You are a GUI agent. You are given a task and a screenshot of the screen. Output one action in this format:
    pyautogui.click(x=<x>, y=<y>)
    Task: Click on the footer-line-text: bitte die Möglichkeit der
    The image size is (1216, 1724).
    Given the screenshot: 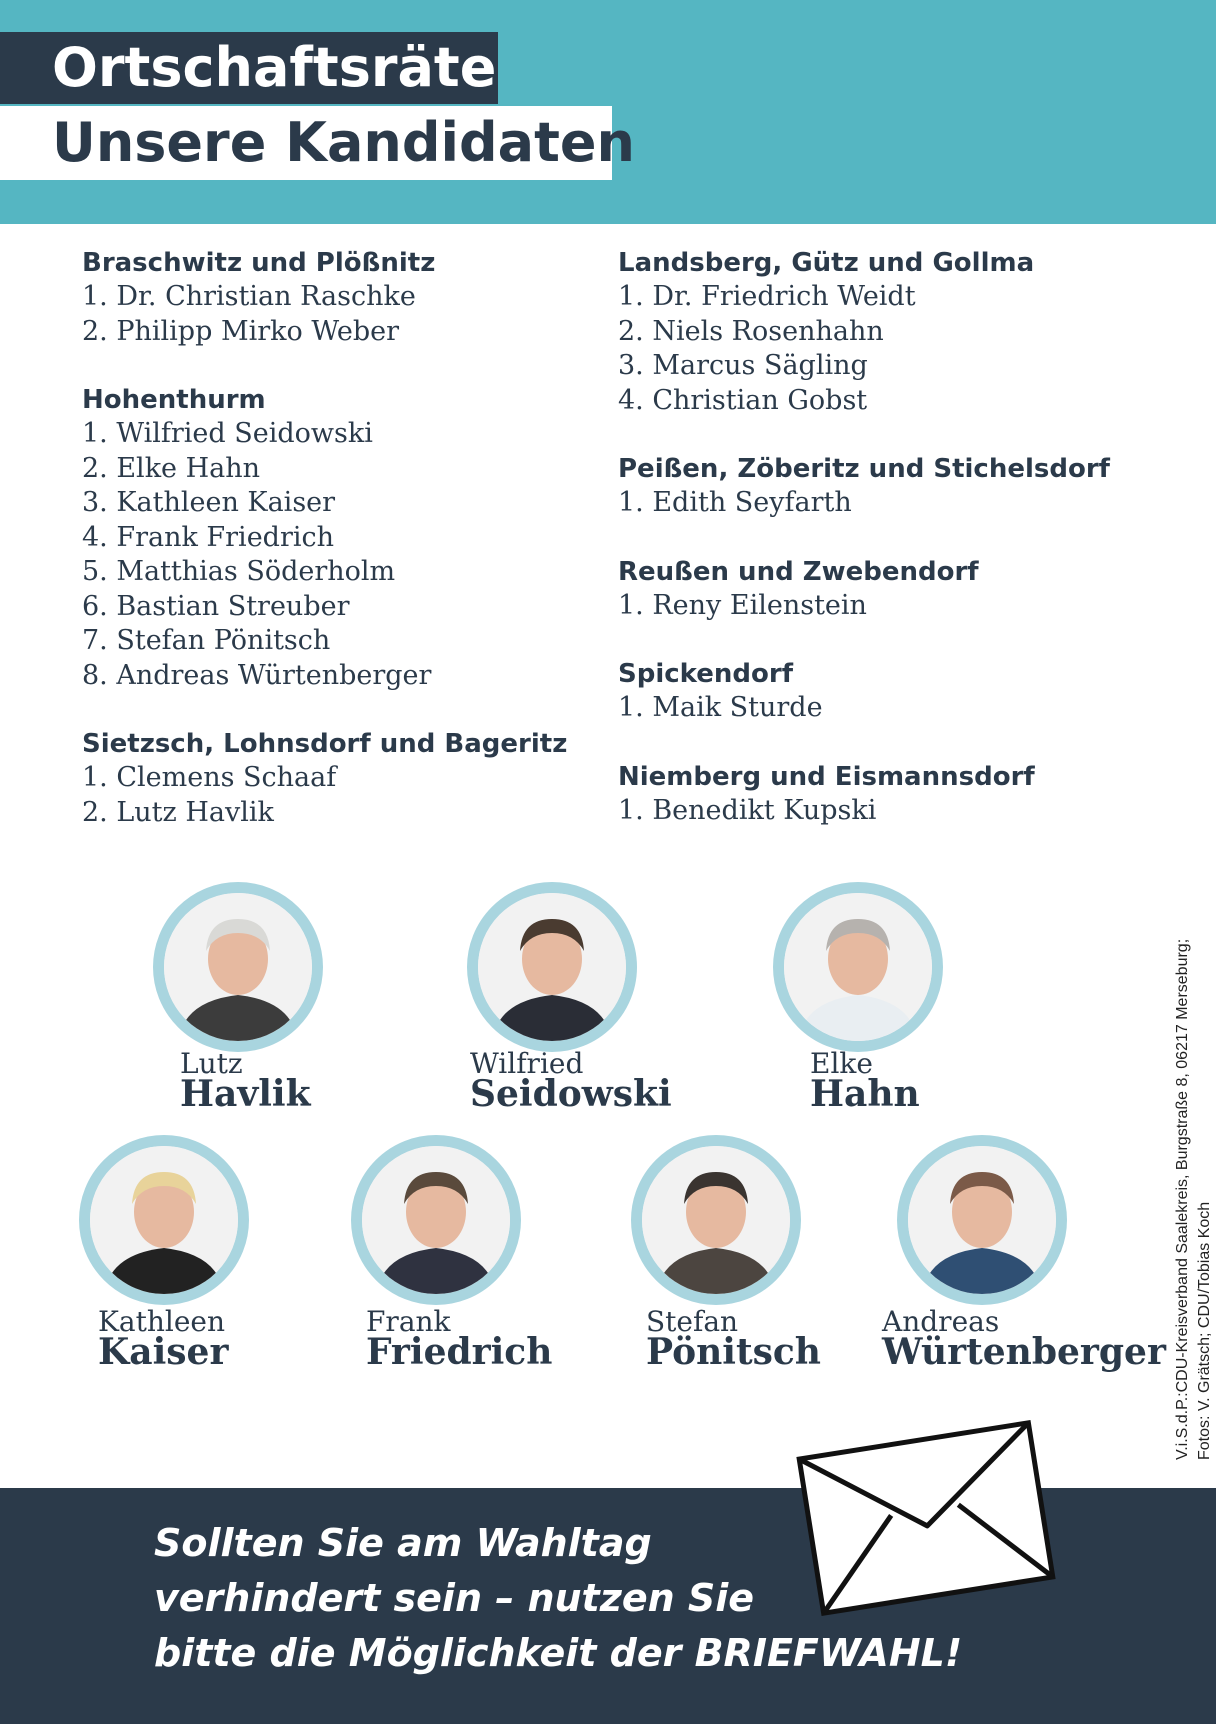 What is the action you would take?
    pyautogui.click(x=424, y=1653)
    